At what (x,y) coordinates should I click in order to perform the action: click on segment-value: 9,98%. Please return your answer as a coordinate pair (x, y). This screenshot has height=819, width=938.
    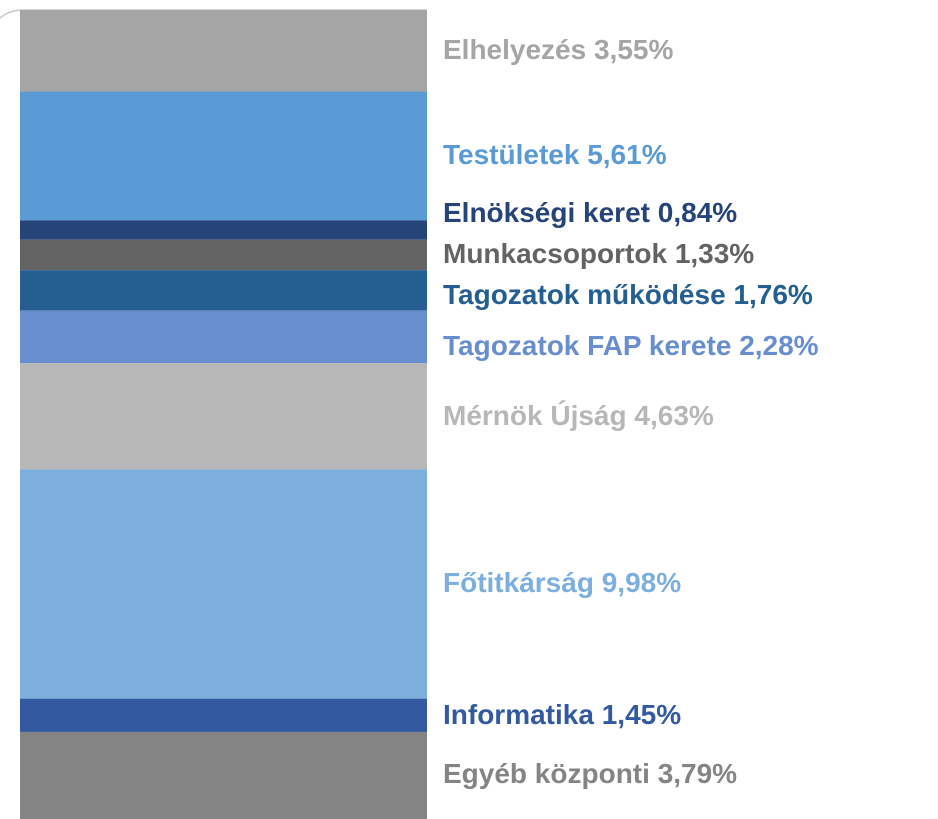
    Looking at the image, I should click on (641, 582).